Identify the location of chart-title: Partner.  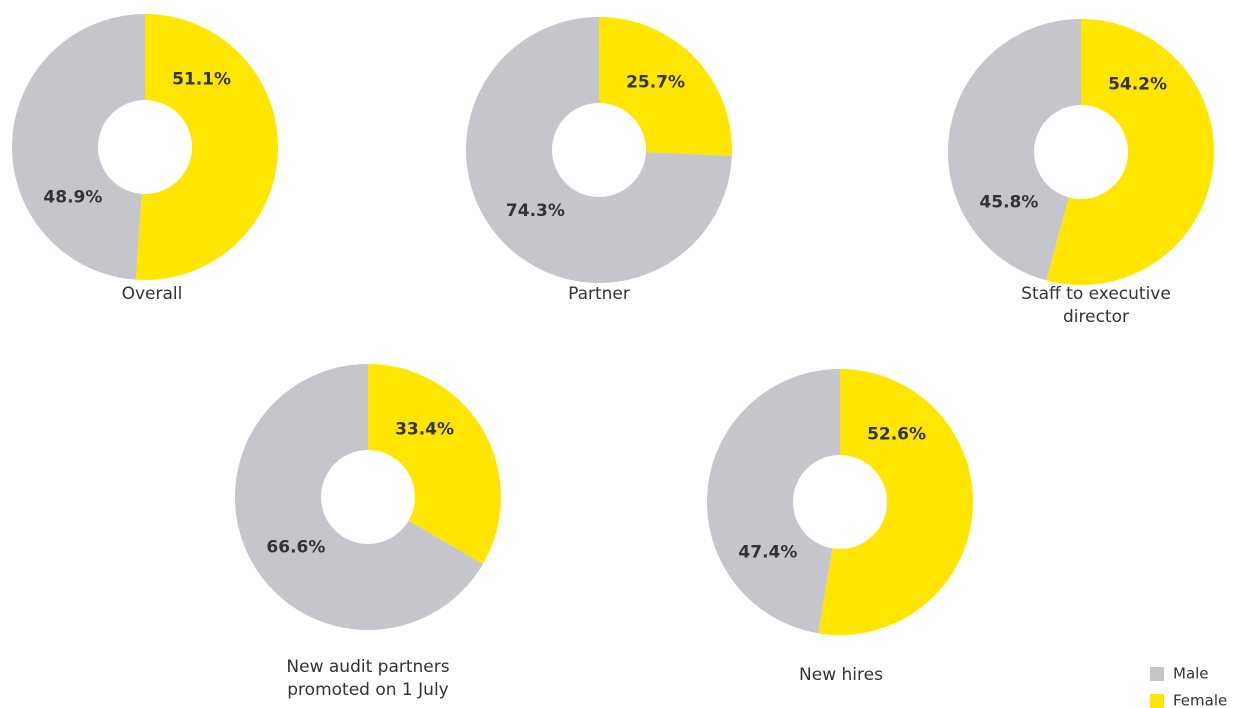
(599, 294).